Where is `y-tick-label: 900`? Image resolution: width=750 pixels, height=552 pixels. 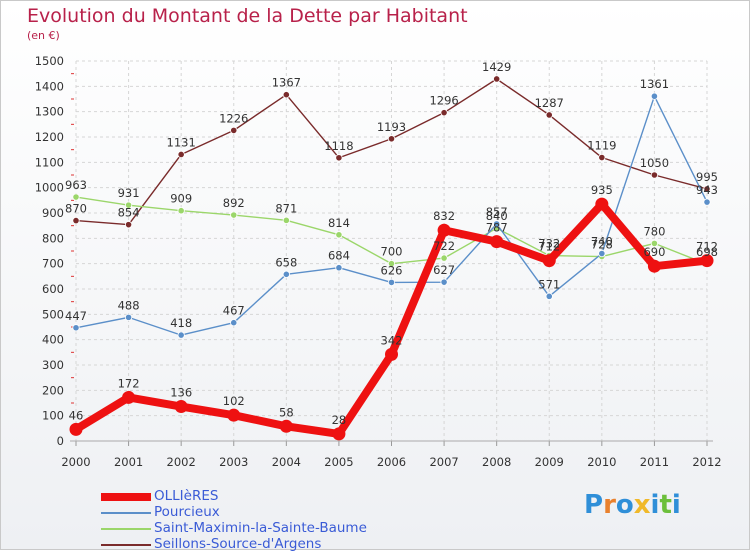
y-tick-label: 900 is located at coordinates (53, 213).